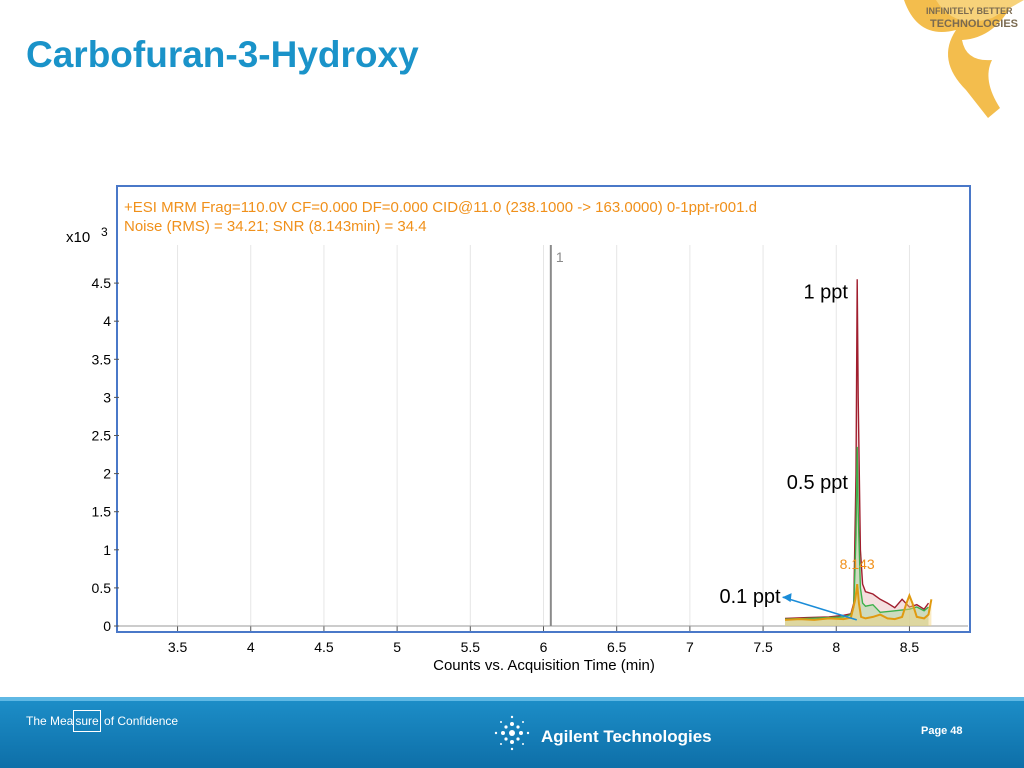 The height and width of the screenshot is (768, 1024). I want to click on y-tick-label: 4, so click(107, 321).